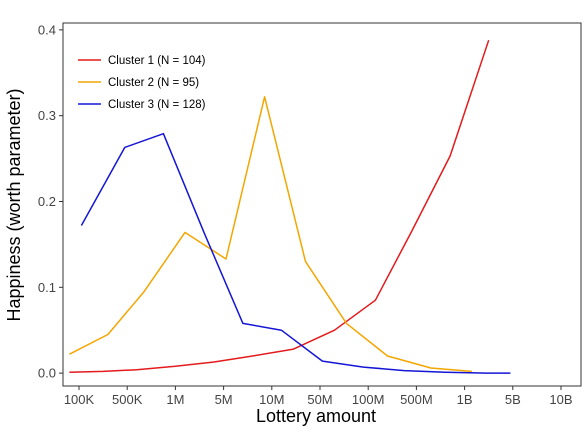  I want to click on x-tick-label: 100M, so click(368, 399).